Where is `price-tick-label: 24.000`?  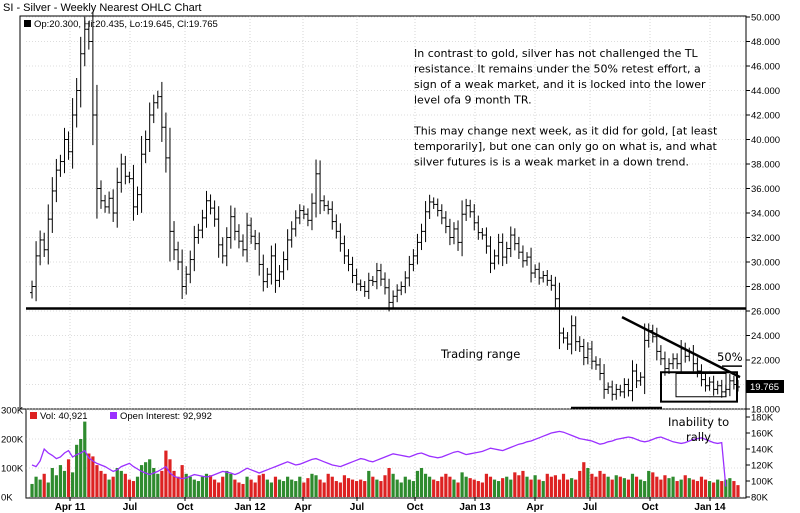
price-tick-label: 24.000 is located at coordinates (765, 336).